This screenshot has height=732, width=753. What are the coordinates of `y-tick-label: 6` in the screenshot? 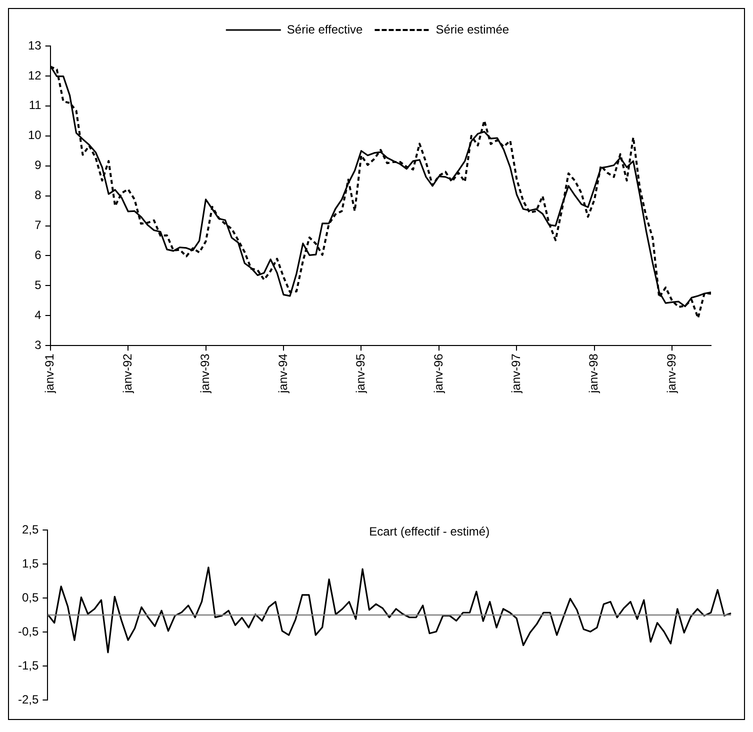 It's located at (38, 255).